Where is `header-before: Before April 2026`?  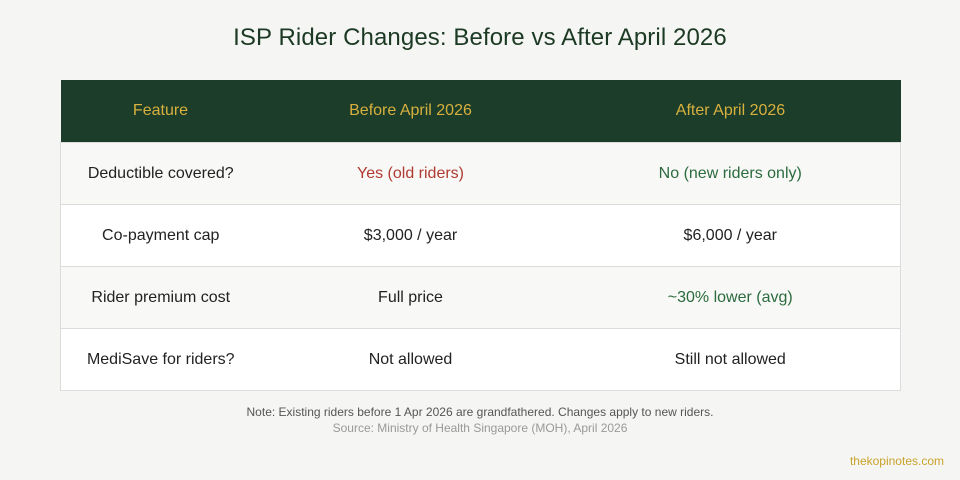
header-before: Before April 2026 is located at coordinates (410, 111).